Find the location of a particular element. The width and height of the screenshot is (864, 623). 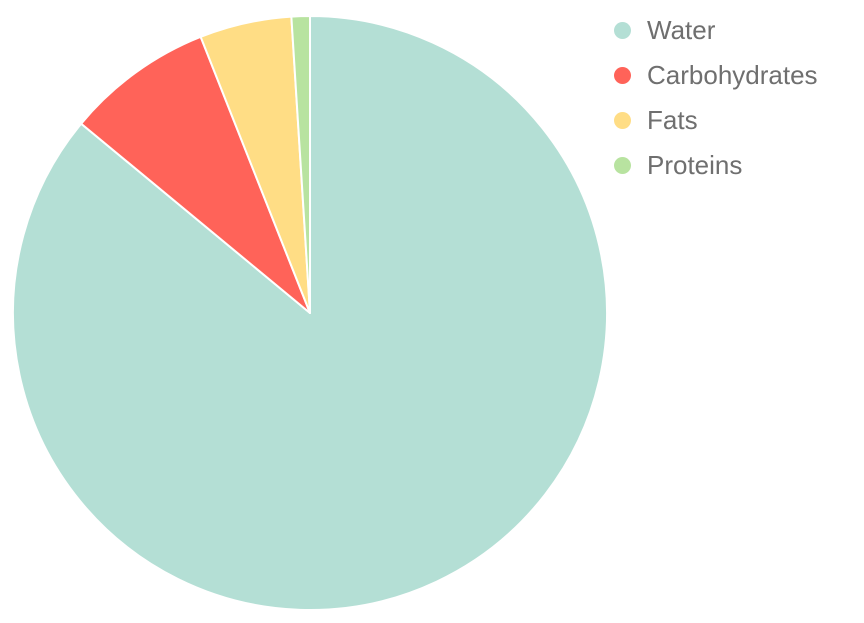

legend-label-fats: Fats is located at coordinates (672, 120).